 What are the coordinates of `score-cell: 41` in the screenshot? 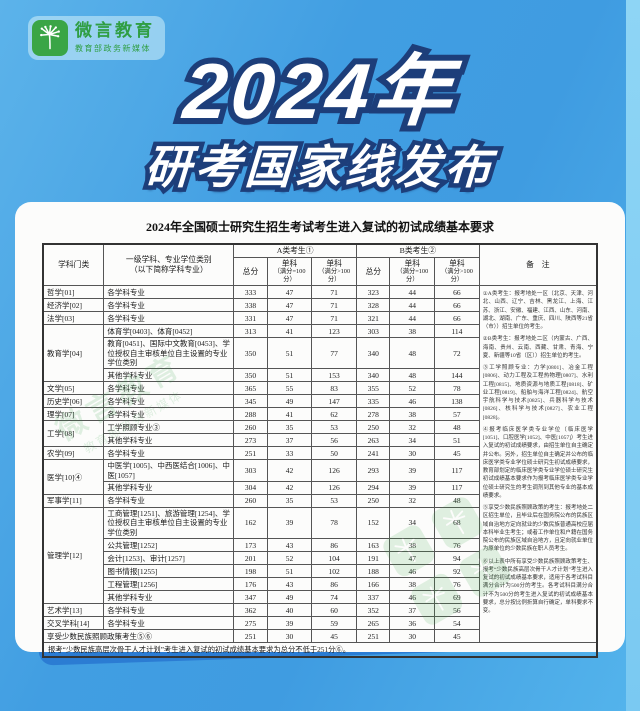 It's located at (289, 414).